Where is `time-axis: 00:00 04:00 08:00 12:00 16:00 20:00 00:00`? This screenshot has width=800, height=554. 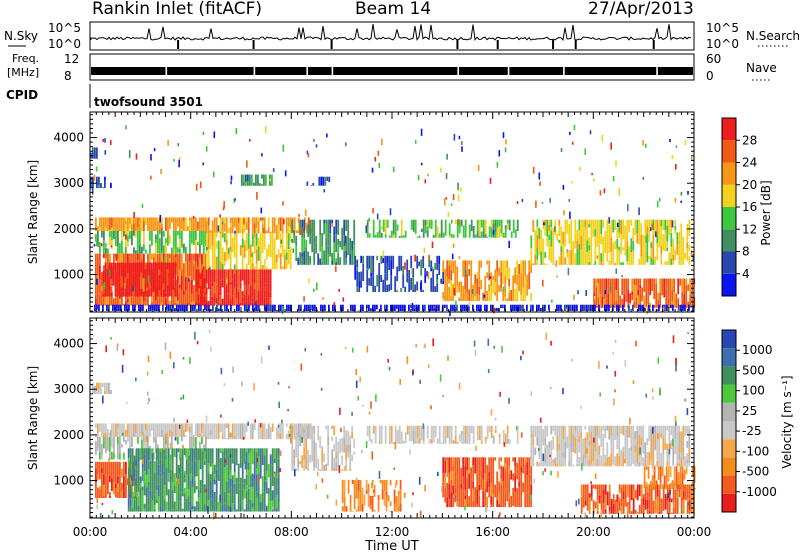 time-axis: 00:00 04:00 08:00 12:00 16:00 20:00 00:00 is located at coordinates (392, 532).